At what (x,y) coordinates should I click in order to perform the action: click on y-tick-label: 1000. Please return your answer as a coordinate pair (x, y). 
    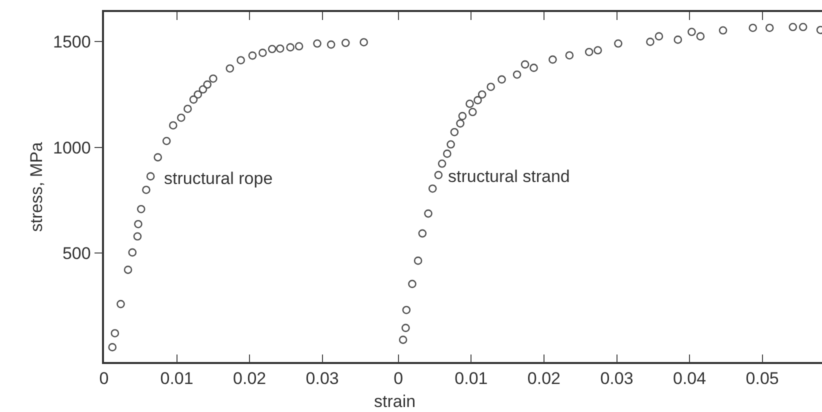
    Looking at the image, I should click on (72, 148).